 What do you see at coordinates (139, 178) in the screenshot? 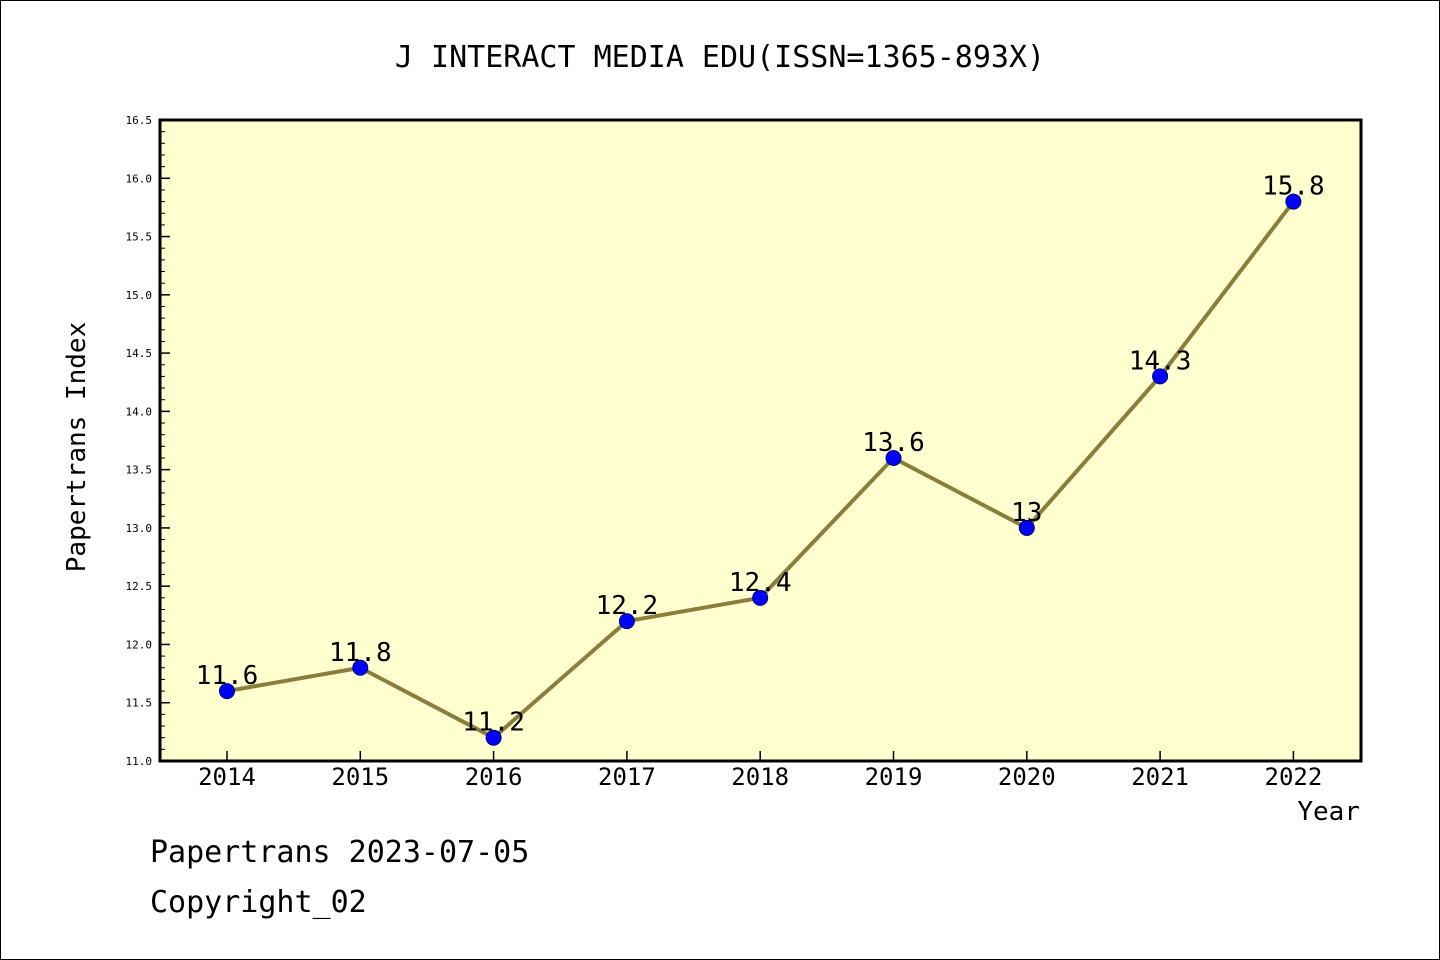
I see `y-tick-label: 16.0` at bounding box center [139, 178].